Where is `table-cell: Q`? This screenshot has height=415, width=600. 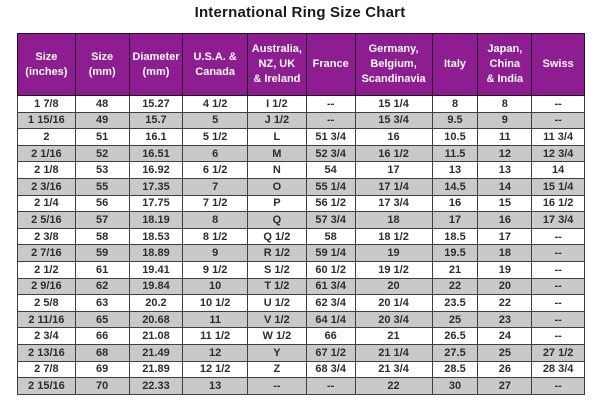
table-cell: Q is located at coordinates (276, 220).